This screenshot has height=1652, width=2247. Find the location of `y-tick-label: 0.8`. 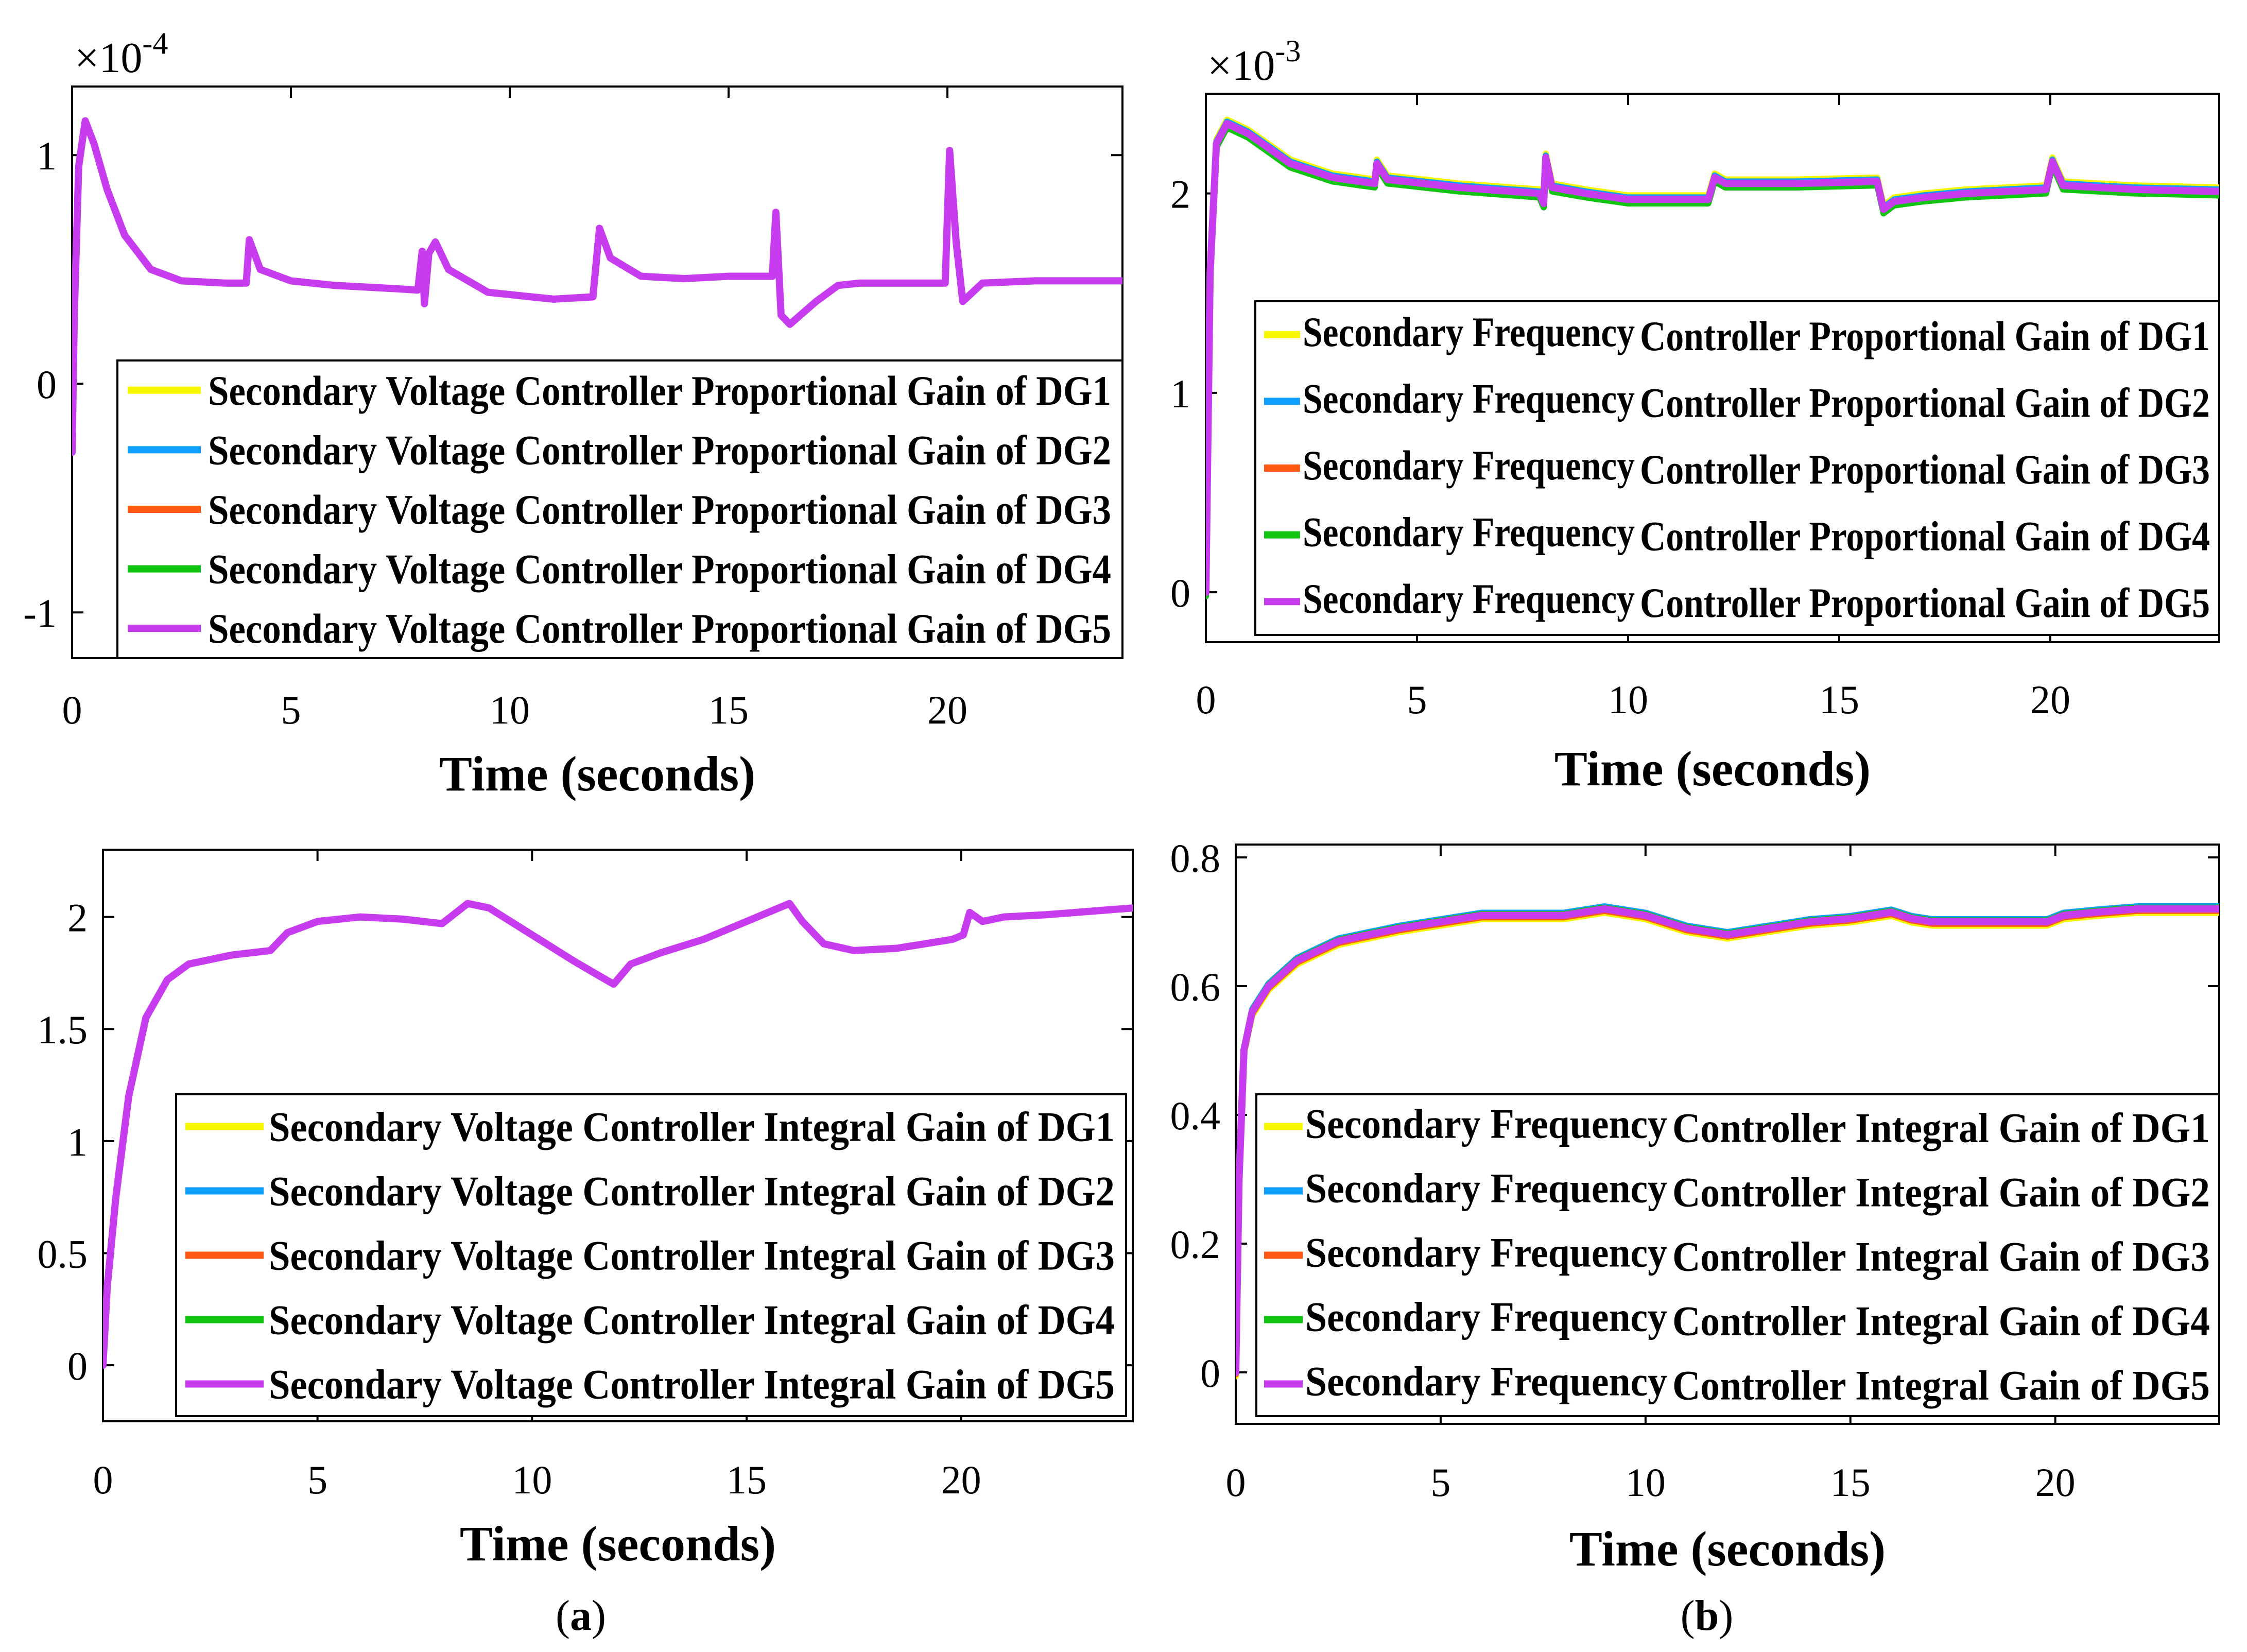

y-tick-label: 0.8 is located at coordinates (1195, 858).